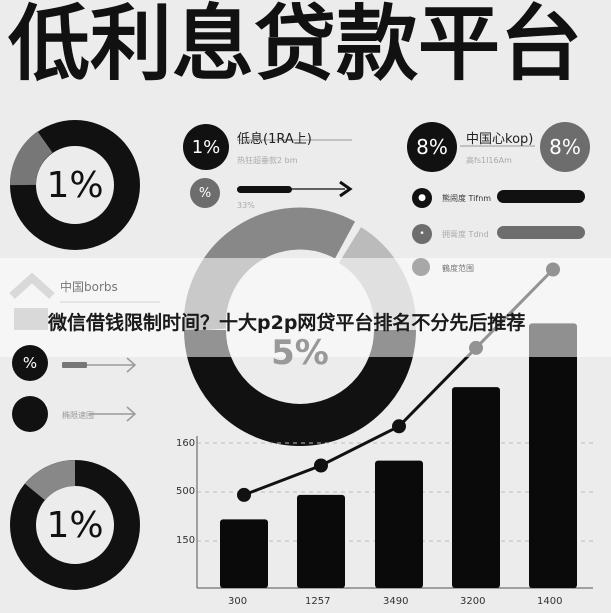 The height and width of the screenshot is (613, 611). What do you see at coordinates (489, 160) in the screenshot?
I see `item-sub: 高fs1I16Am` at bounding box center [489, 160].